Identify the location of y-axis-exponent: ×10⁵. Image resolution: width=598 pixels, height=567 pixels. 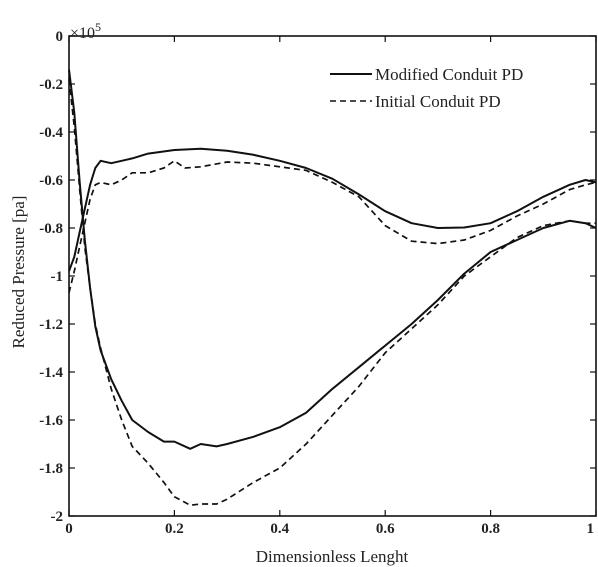
(85, 31).